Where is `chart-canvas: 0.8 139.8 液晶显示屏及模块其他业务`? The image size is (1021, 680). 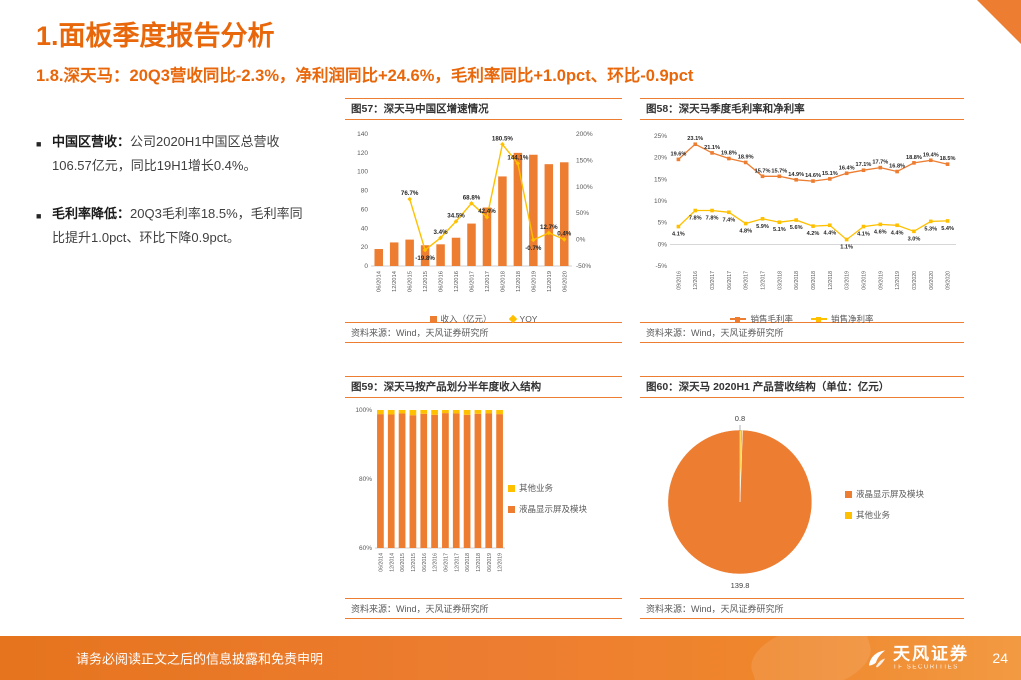
chart-canvas: 0.8 139.8 液晶显示屏及模块其他业务 is located at coordinates (802, 498).